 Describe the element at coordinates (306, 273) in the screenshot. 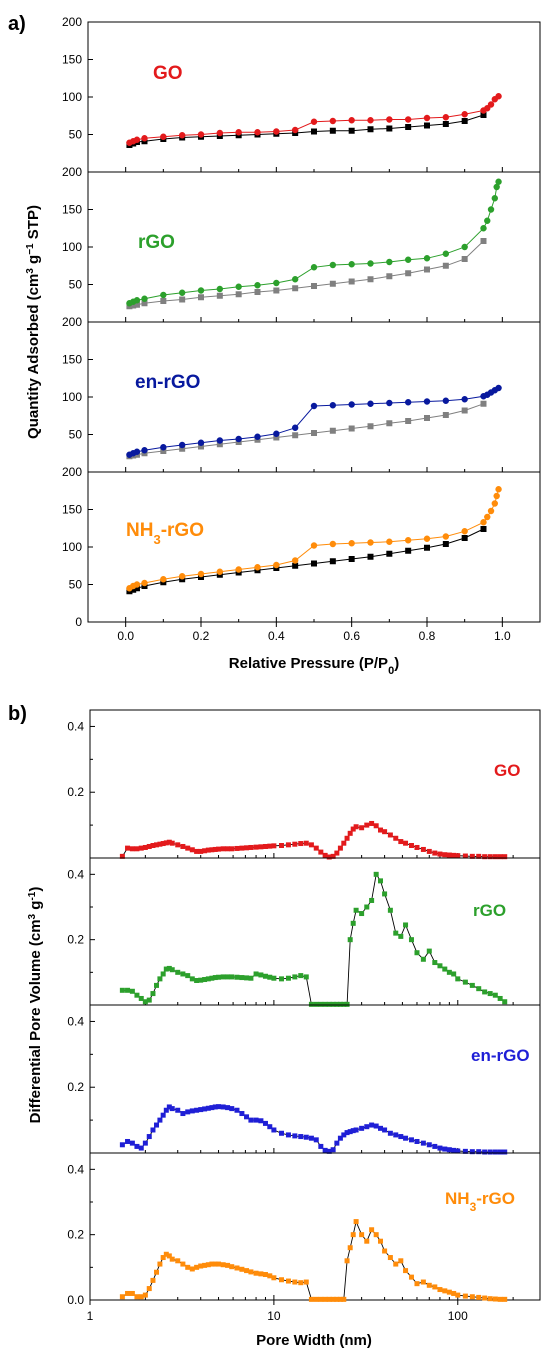

I see `adsorption-series-line` at that location.